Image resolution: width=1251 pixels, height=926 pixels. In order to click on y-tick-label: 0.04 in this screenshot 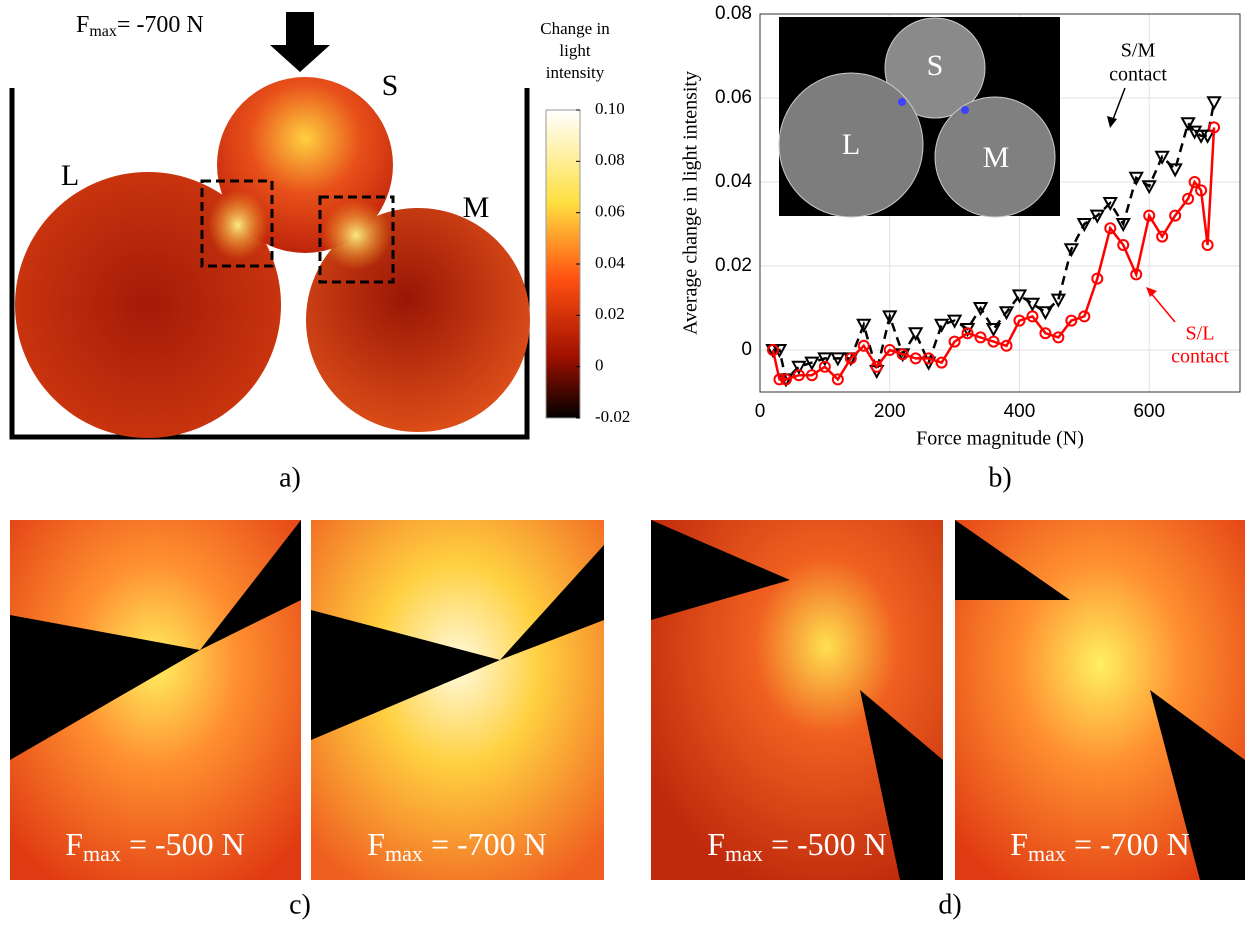, I will do `click(733, 181)`.